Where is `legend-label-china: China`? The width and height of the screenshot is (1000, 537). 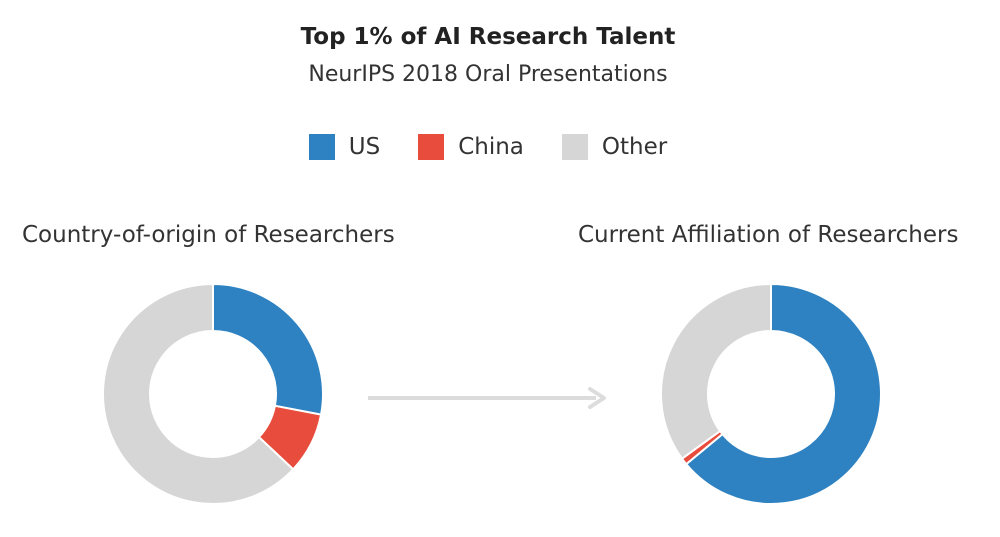
legend-label-china: China is located at coordinates (491, 147).